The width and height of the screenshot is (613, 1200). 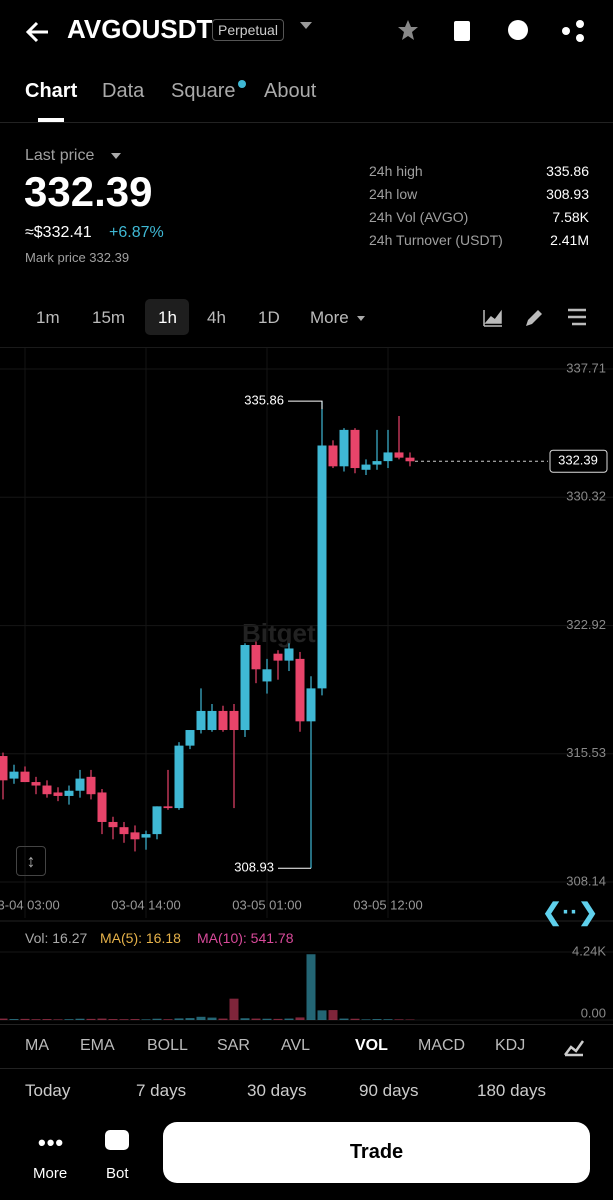 What do you see at coordinates (574, 1046) in the screenshot?
I see `indicator-settings` at bounding box center [574, 1046].